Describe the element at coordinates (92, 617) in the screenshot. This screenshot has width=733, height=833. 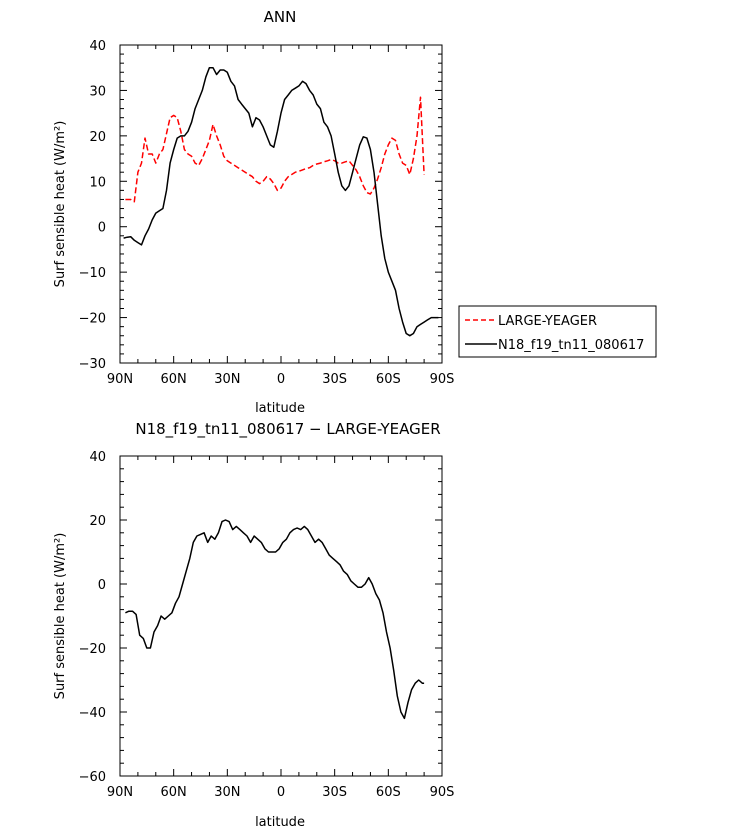
I see `y-tick-labels: −60 −40 −20 0 20 40` at that location.